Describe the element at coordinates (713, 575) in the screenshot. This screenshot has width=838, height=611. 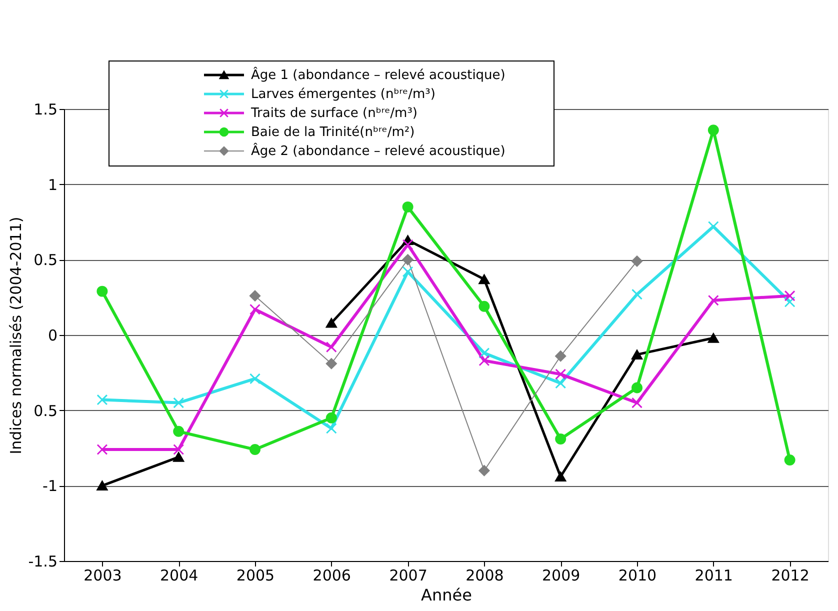
I see `x-tick-label: 2011` at that location.